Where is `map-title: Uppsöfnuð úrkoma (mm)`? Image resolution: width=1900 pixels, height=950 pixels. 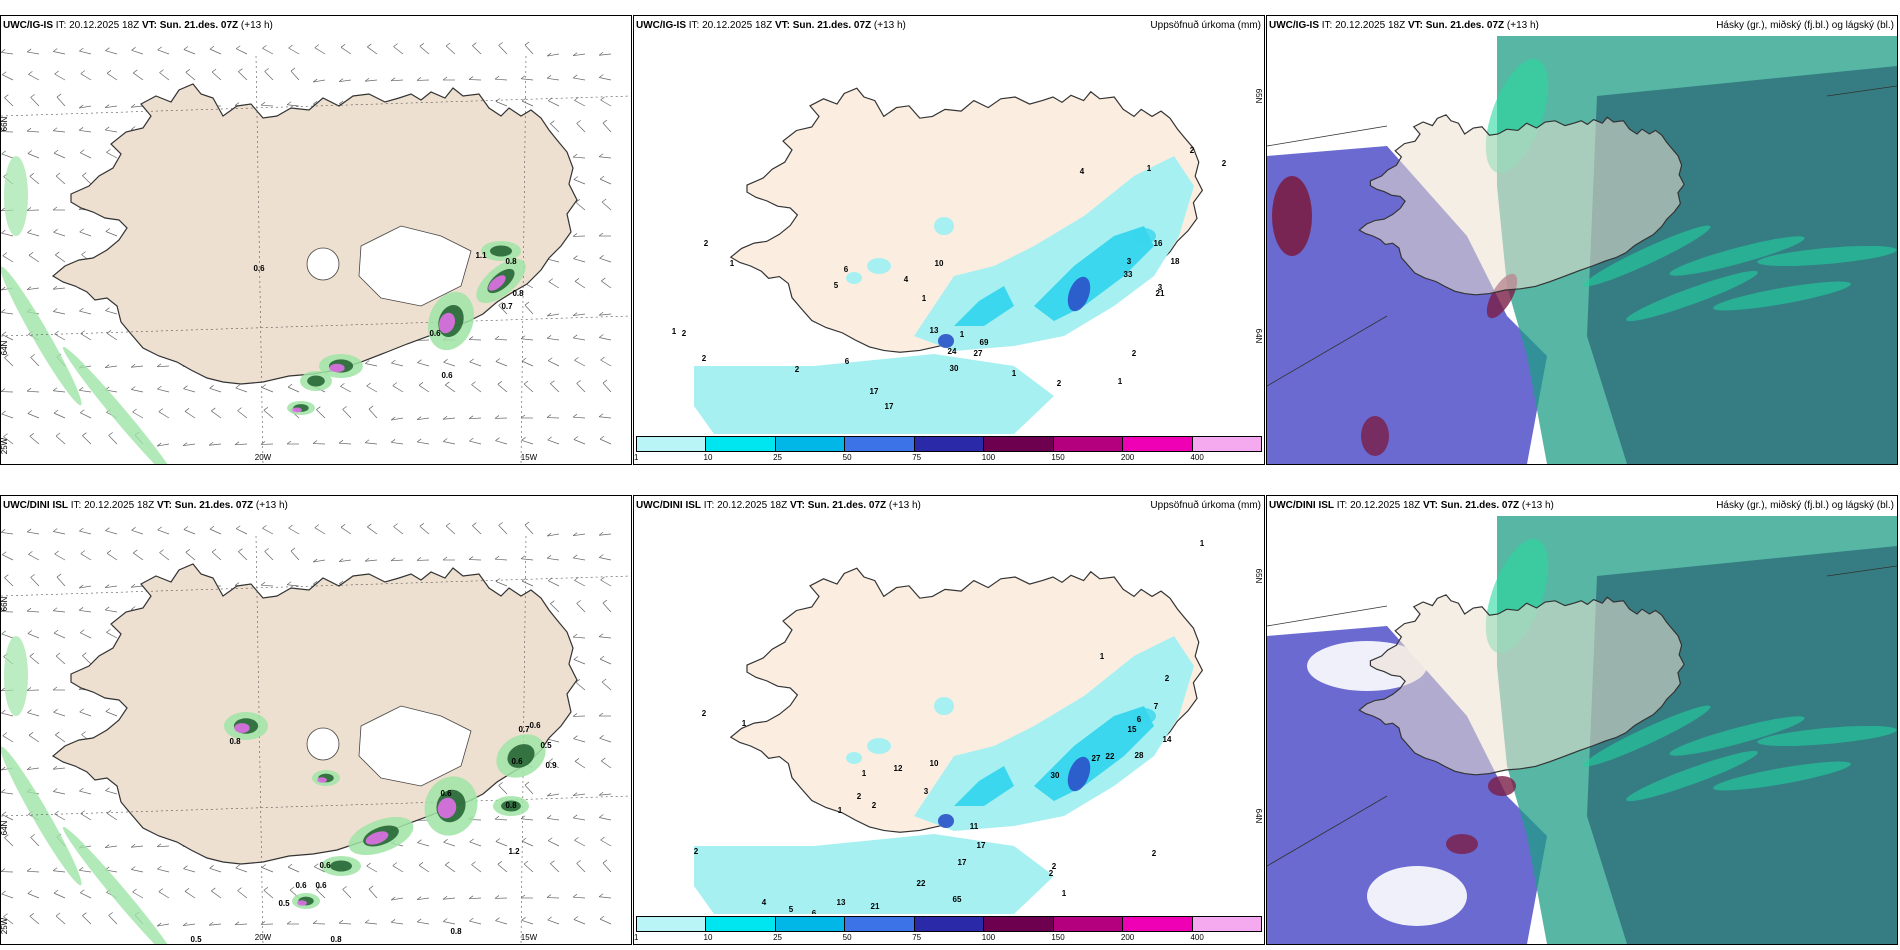 map-title: Uppsöfnuð úrkoma (mm) is located at coordinates (1205, 505).